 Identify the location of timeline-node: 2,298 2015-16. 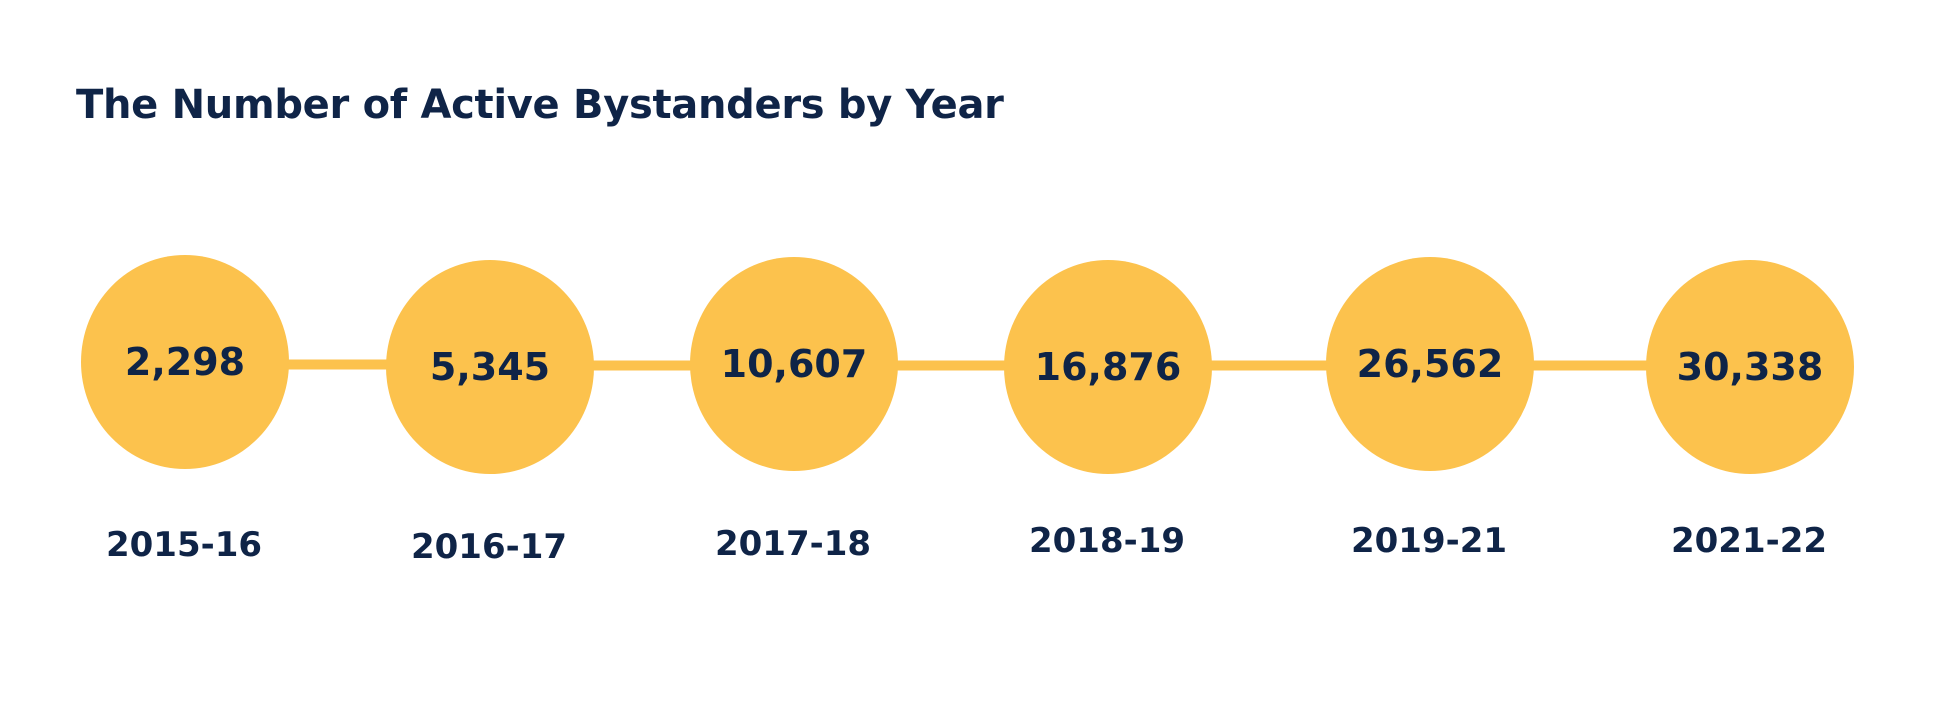
(185, 410).